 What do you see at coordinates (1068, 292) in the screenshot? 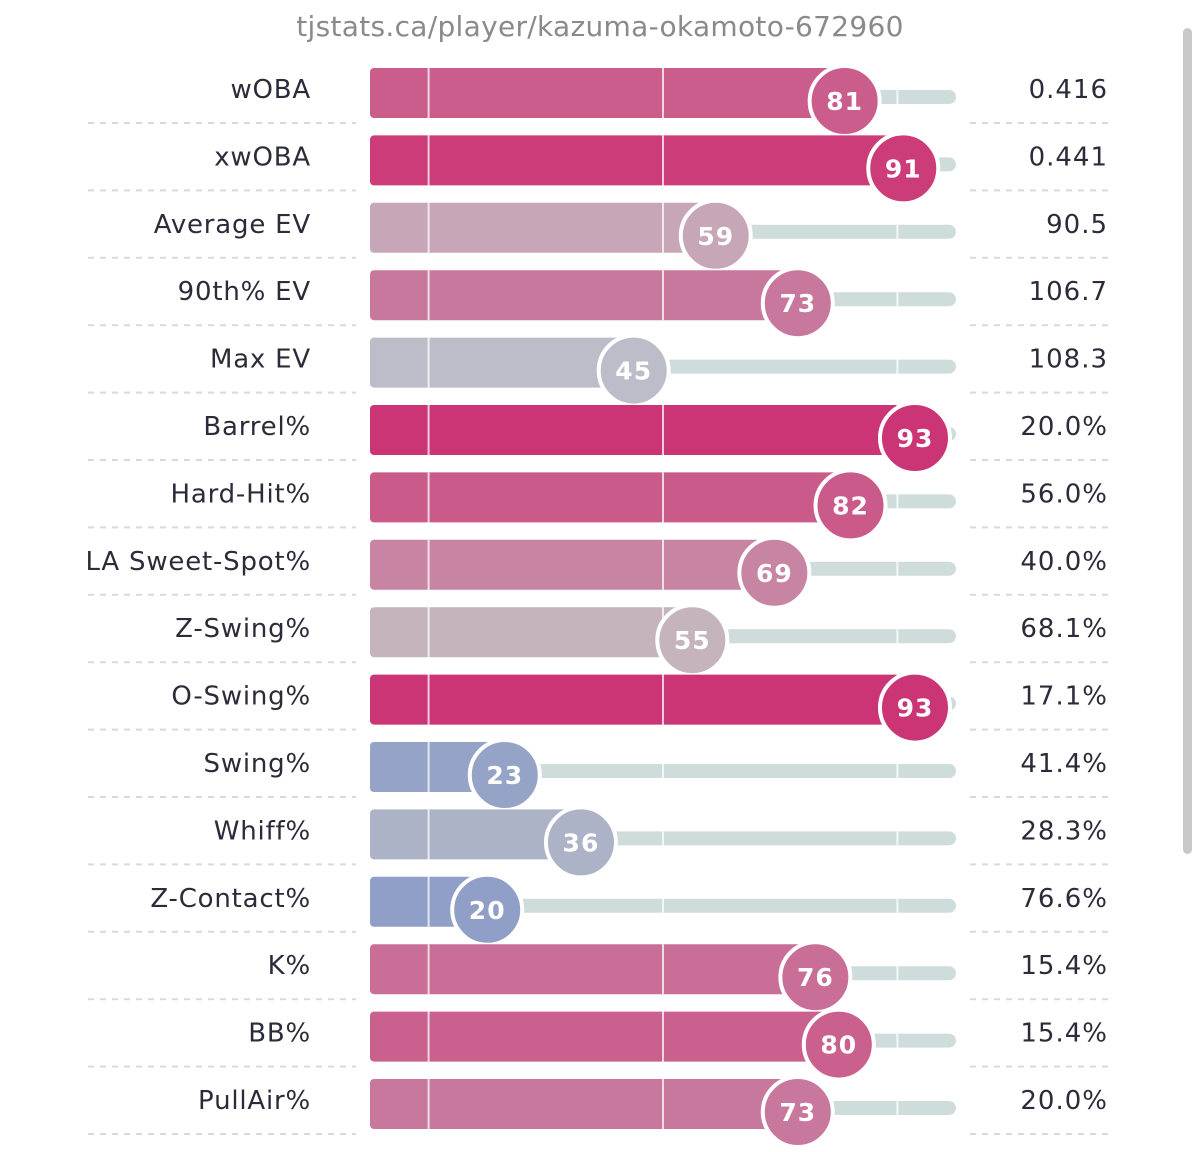
I see `stat-value: 106.7` at bounding box center [1068, 292].